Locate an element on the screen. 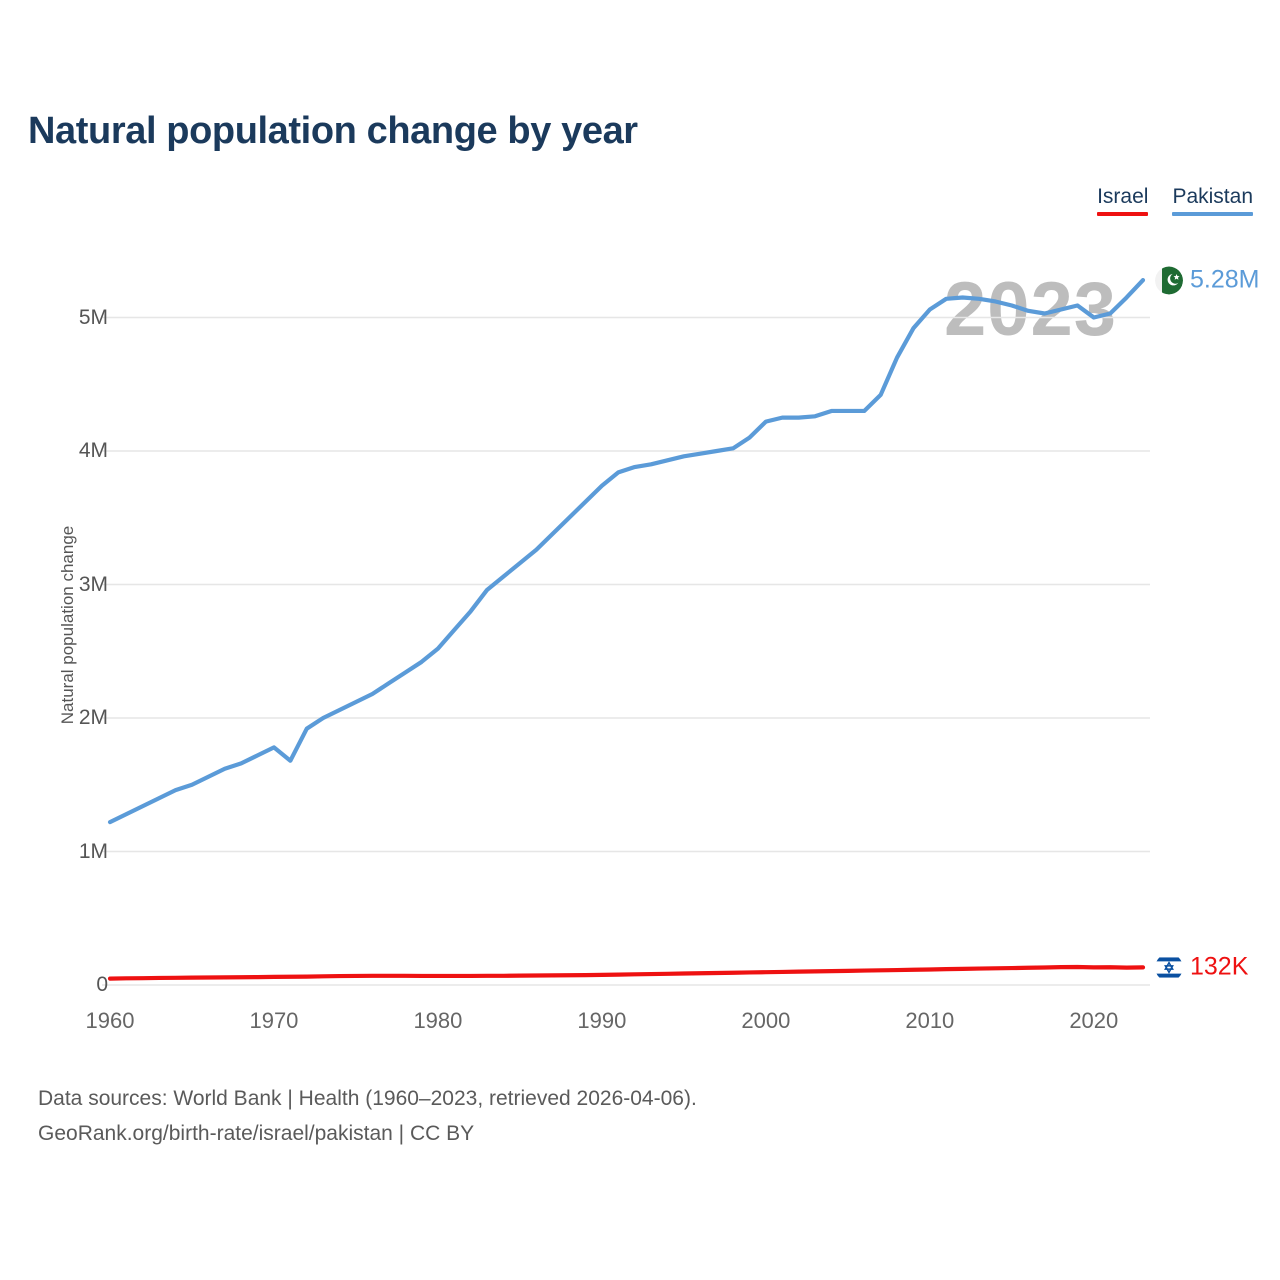  series-line-israel is located at coordinates (626, 972).